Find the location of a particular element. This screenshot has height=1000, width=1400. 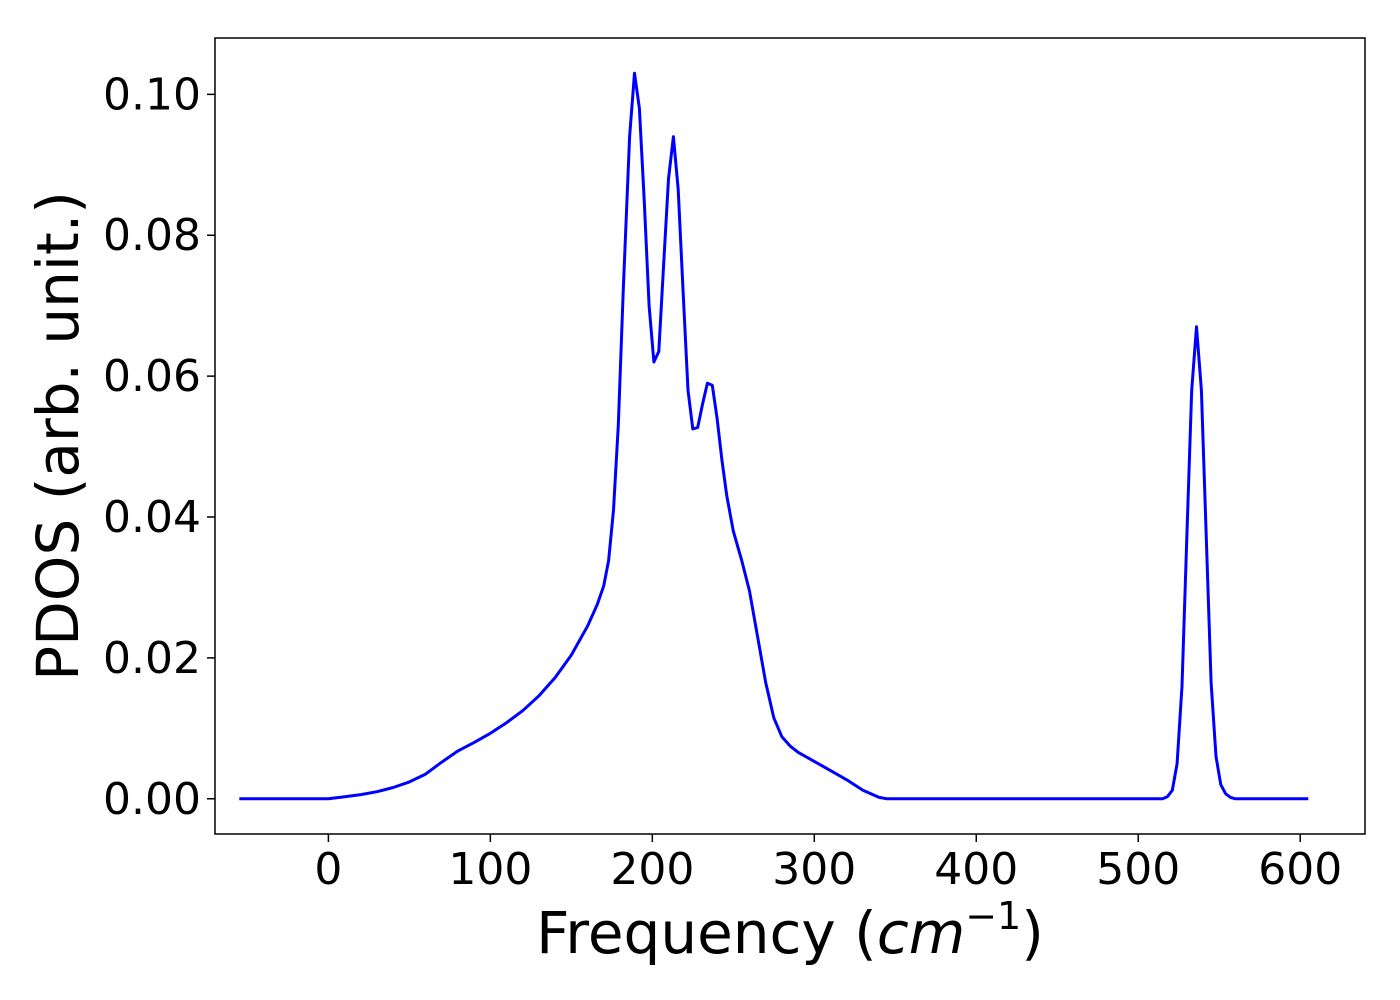

y-axis-label: PDOS (arb. unit.) is located at coordinates (58, 436).